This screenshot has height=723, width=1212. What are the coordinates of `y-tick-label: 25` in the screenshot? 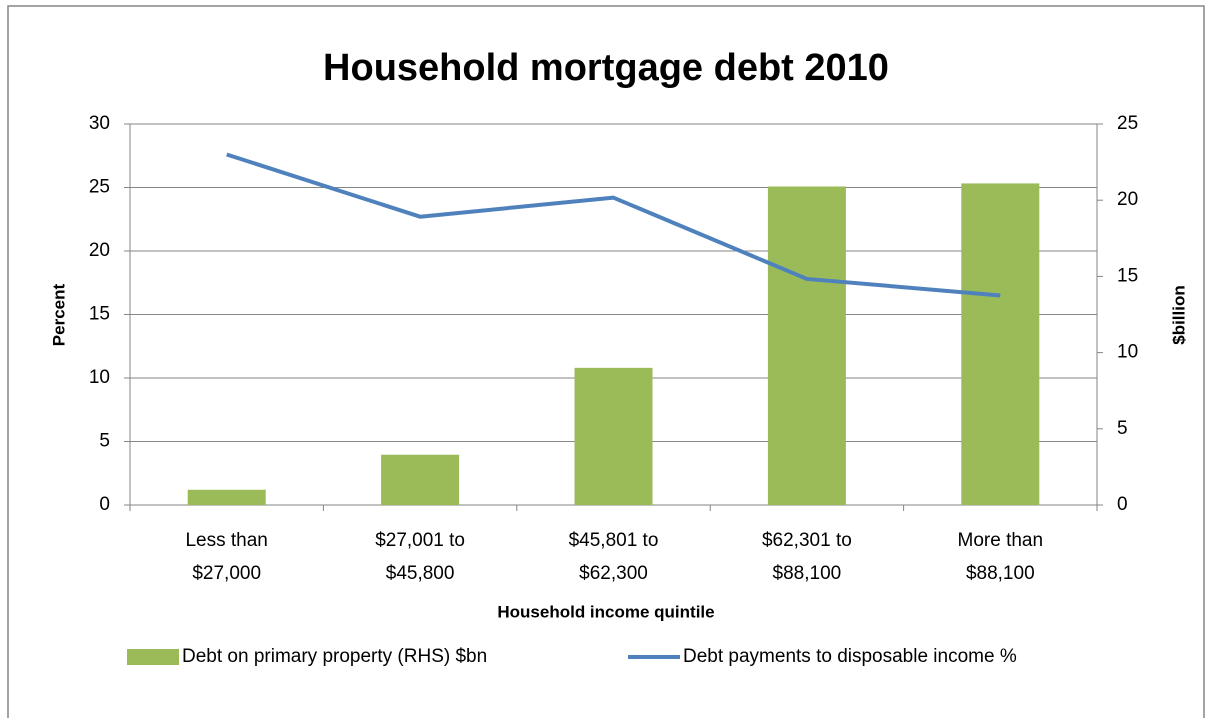 It's located at (99, 187).